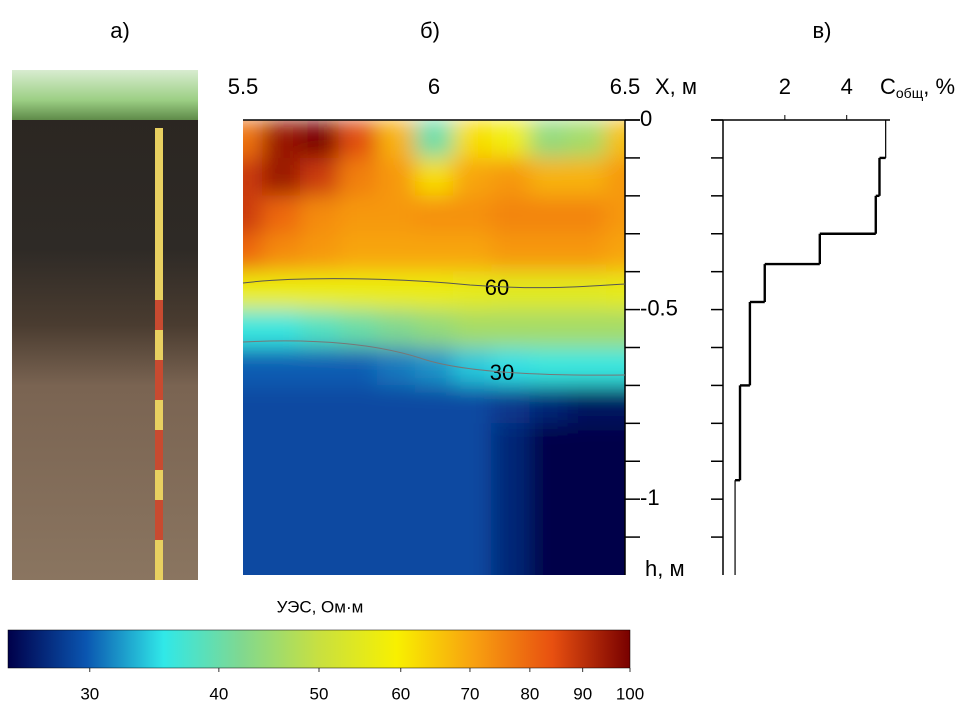 The width and height of the screenshot is (970, 708). What do you see at coordinates (430, 30) in the screenshot?
I see `panel-label: б)` at bounding box center [430, 30].